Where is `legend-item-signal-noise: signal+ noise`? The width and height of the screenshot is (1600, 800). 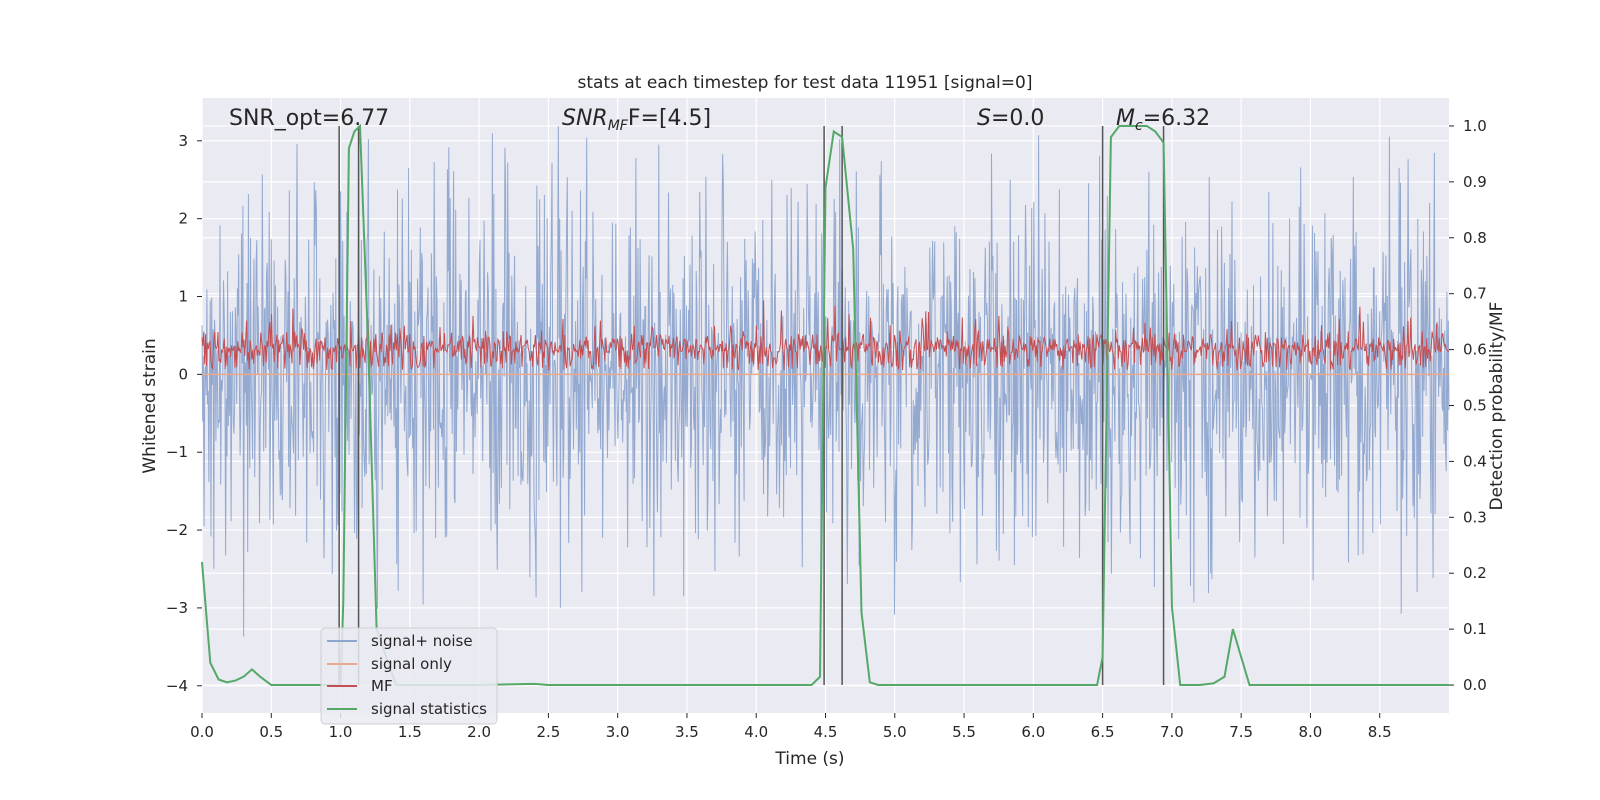
legend-item-signal-noise: signal+ noise is located at coordinates (400, 641).